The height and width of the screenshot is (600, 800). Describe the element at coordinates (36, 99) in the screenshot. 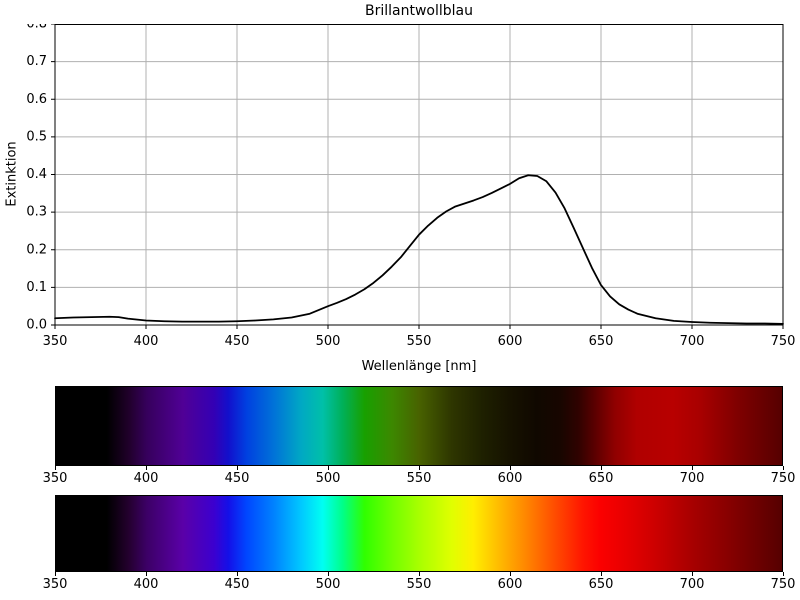

I see `y-tick-label: 0.6` at that location.